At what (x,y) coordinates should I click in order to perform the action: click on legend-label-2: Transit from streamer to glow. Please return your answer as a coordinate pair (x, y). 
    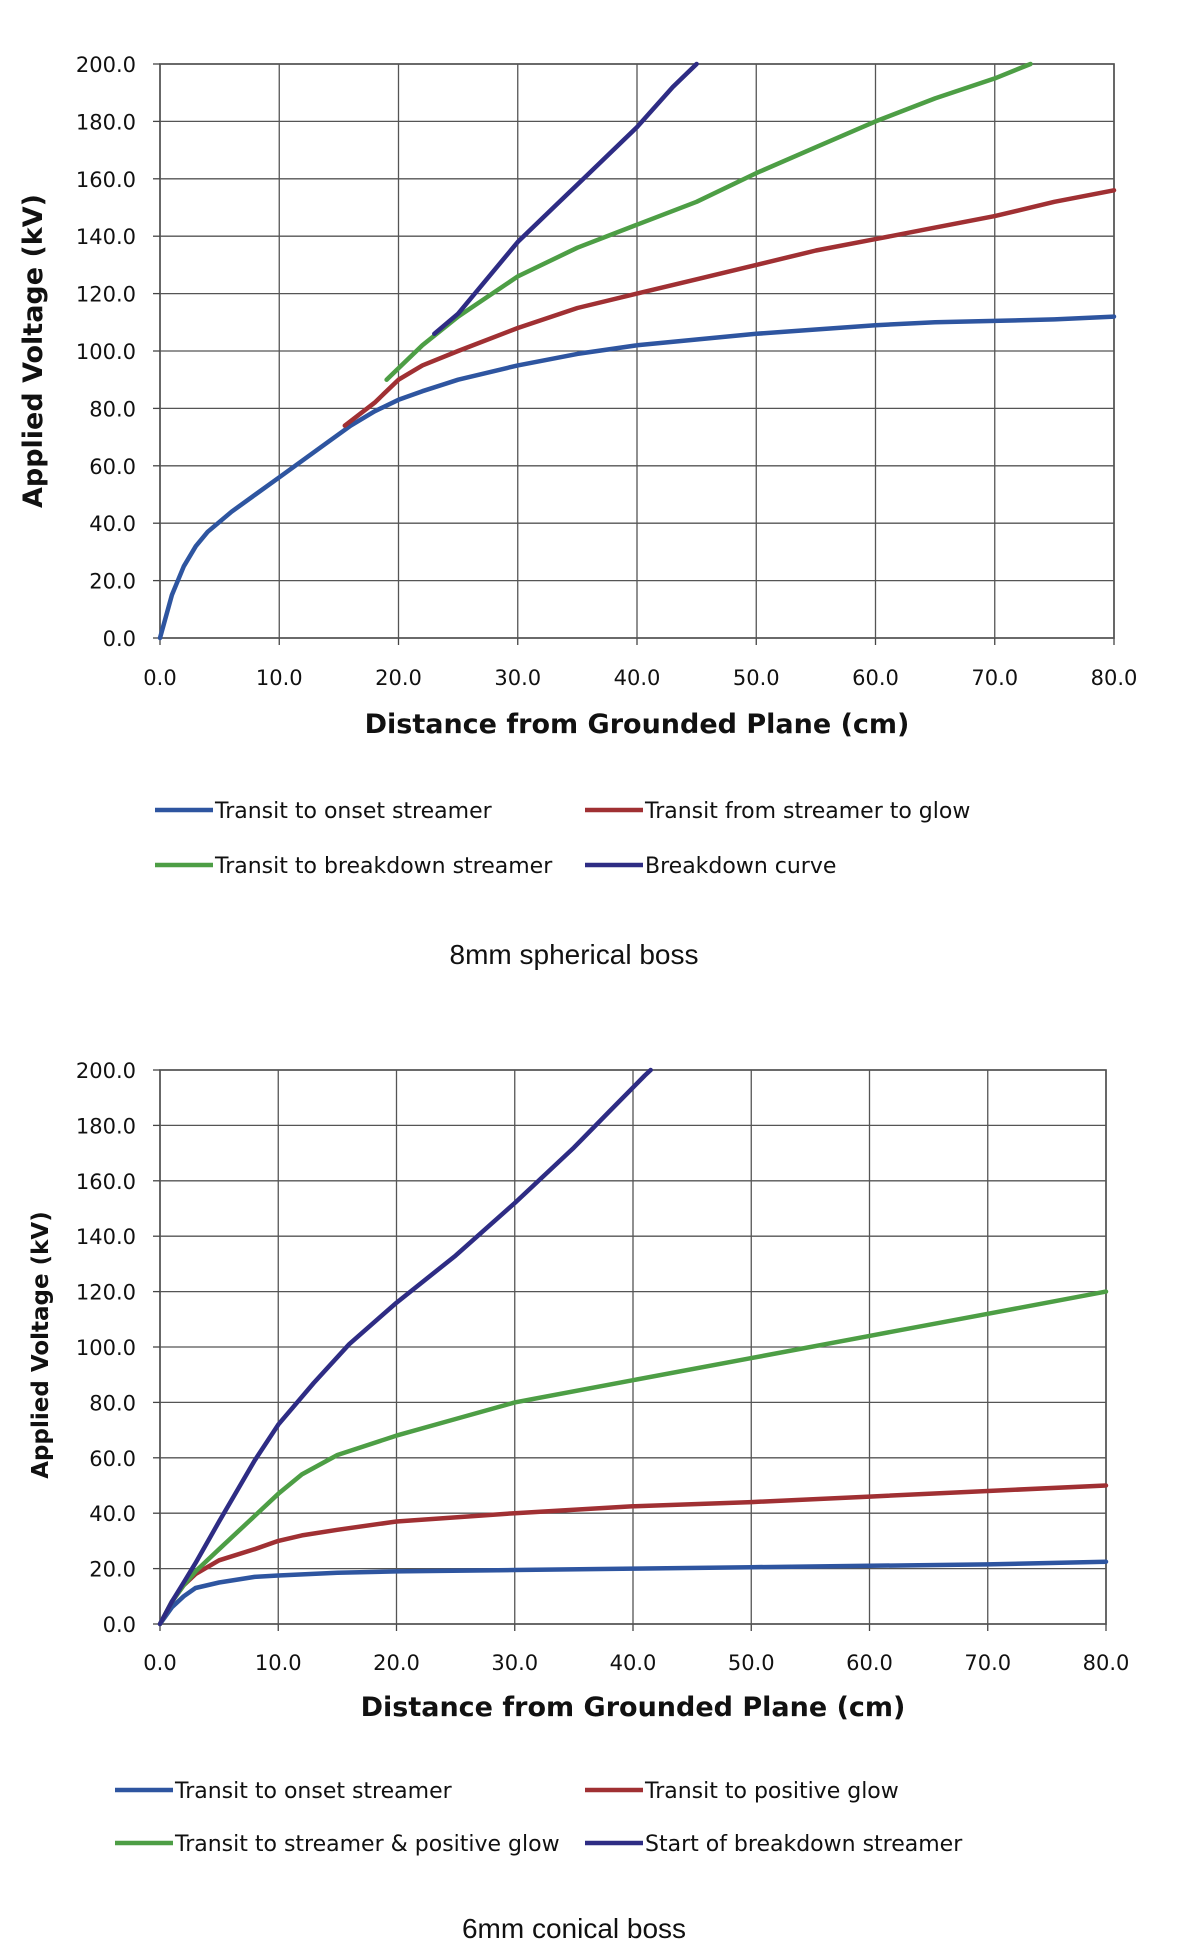
    Looking at the image, I should click on (807, 811).